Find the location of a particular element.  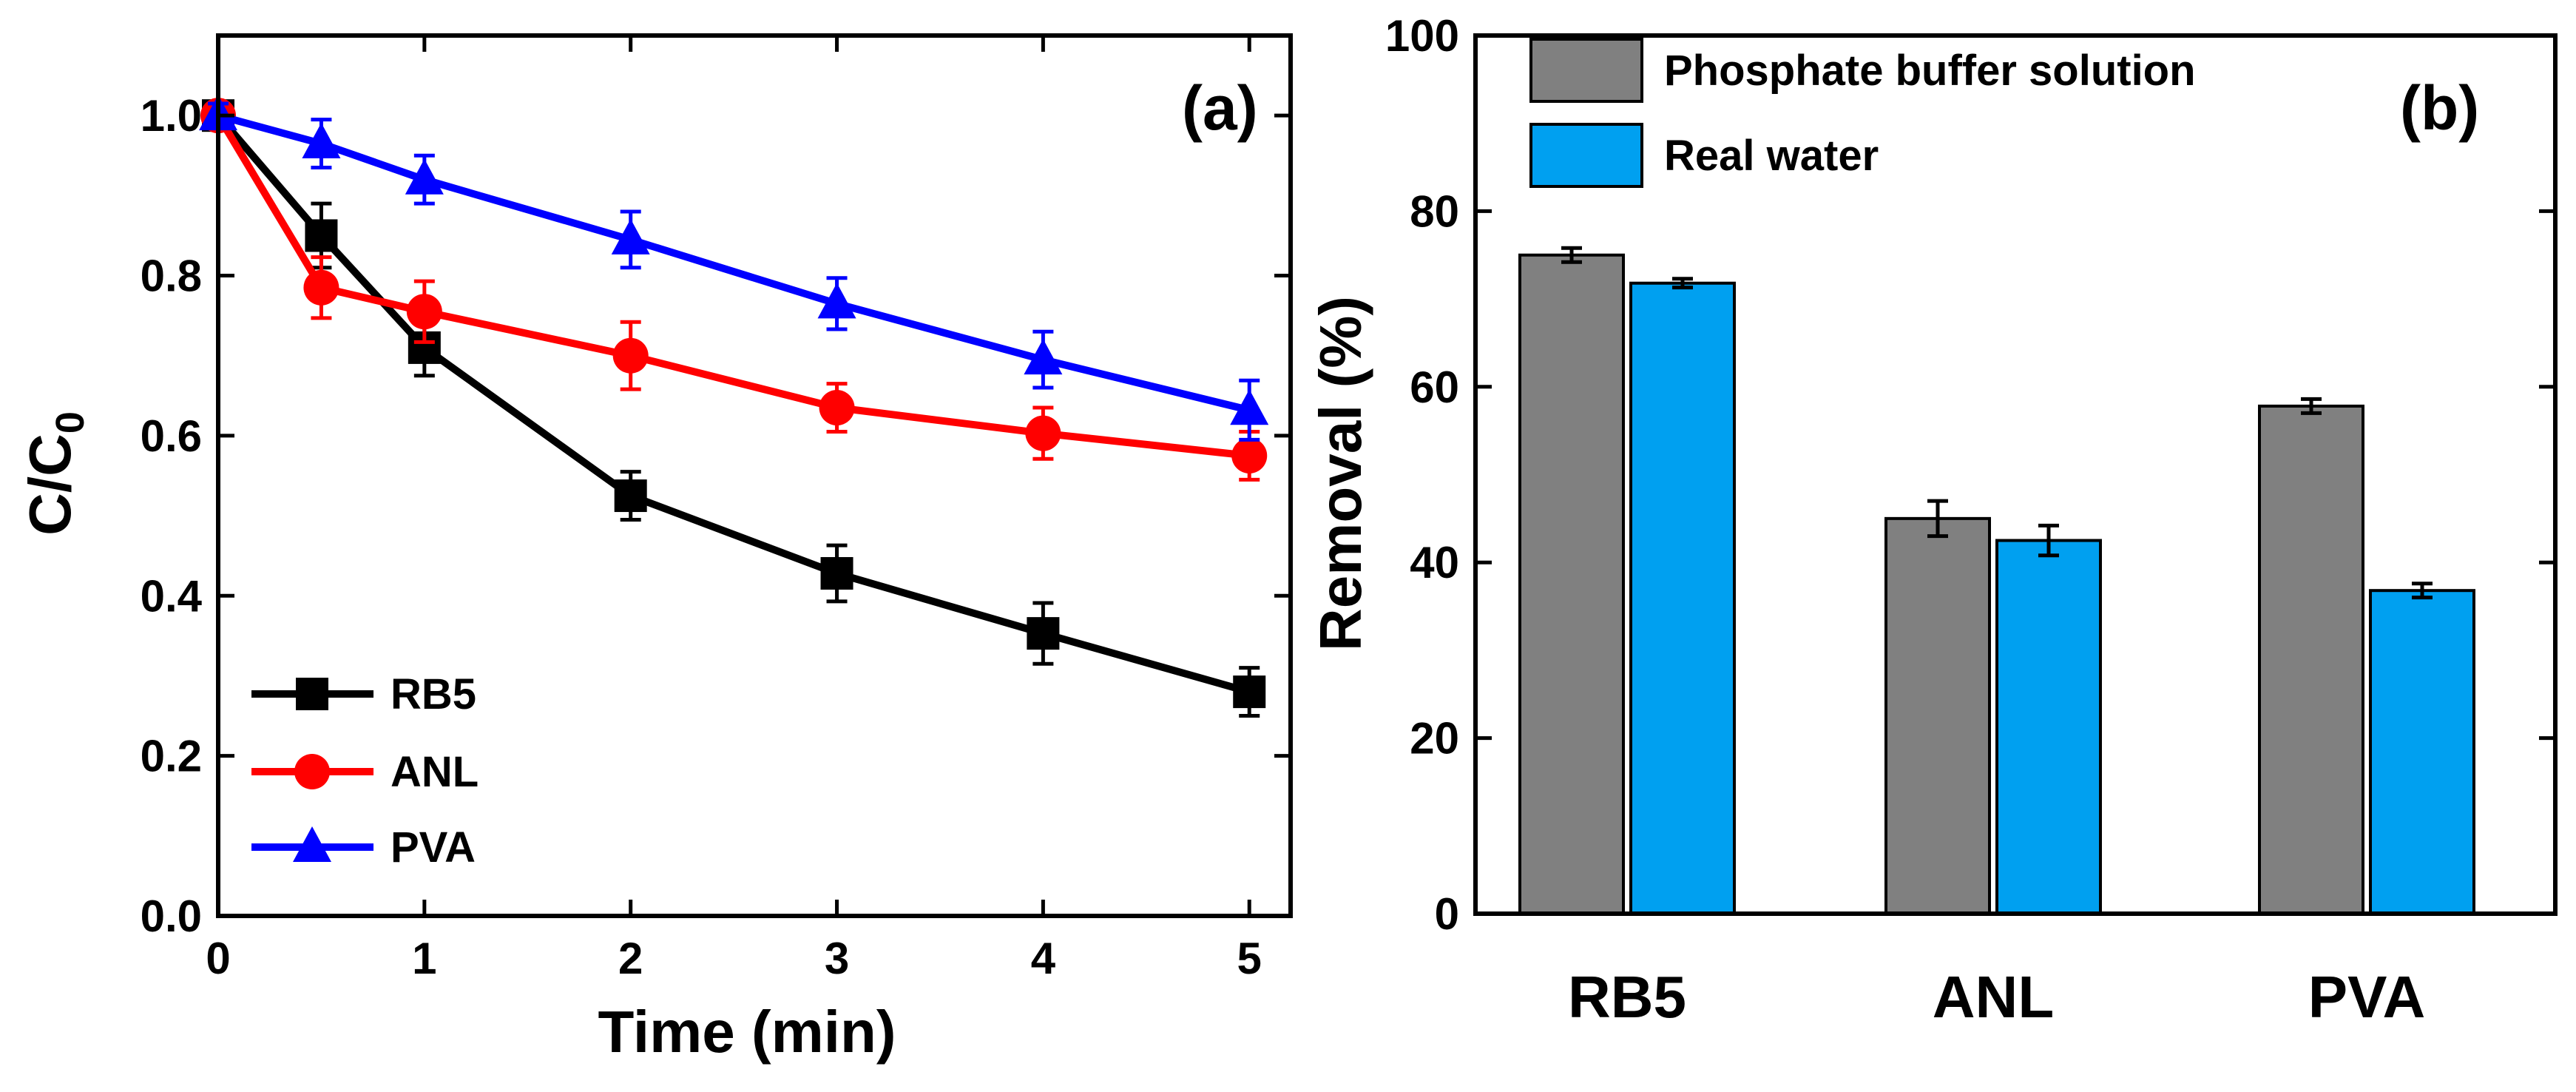

panel-a-xlabel: Time (min) is located at coordinates (747, 1032).